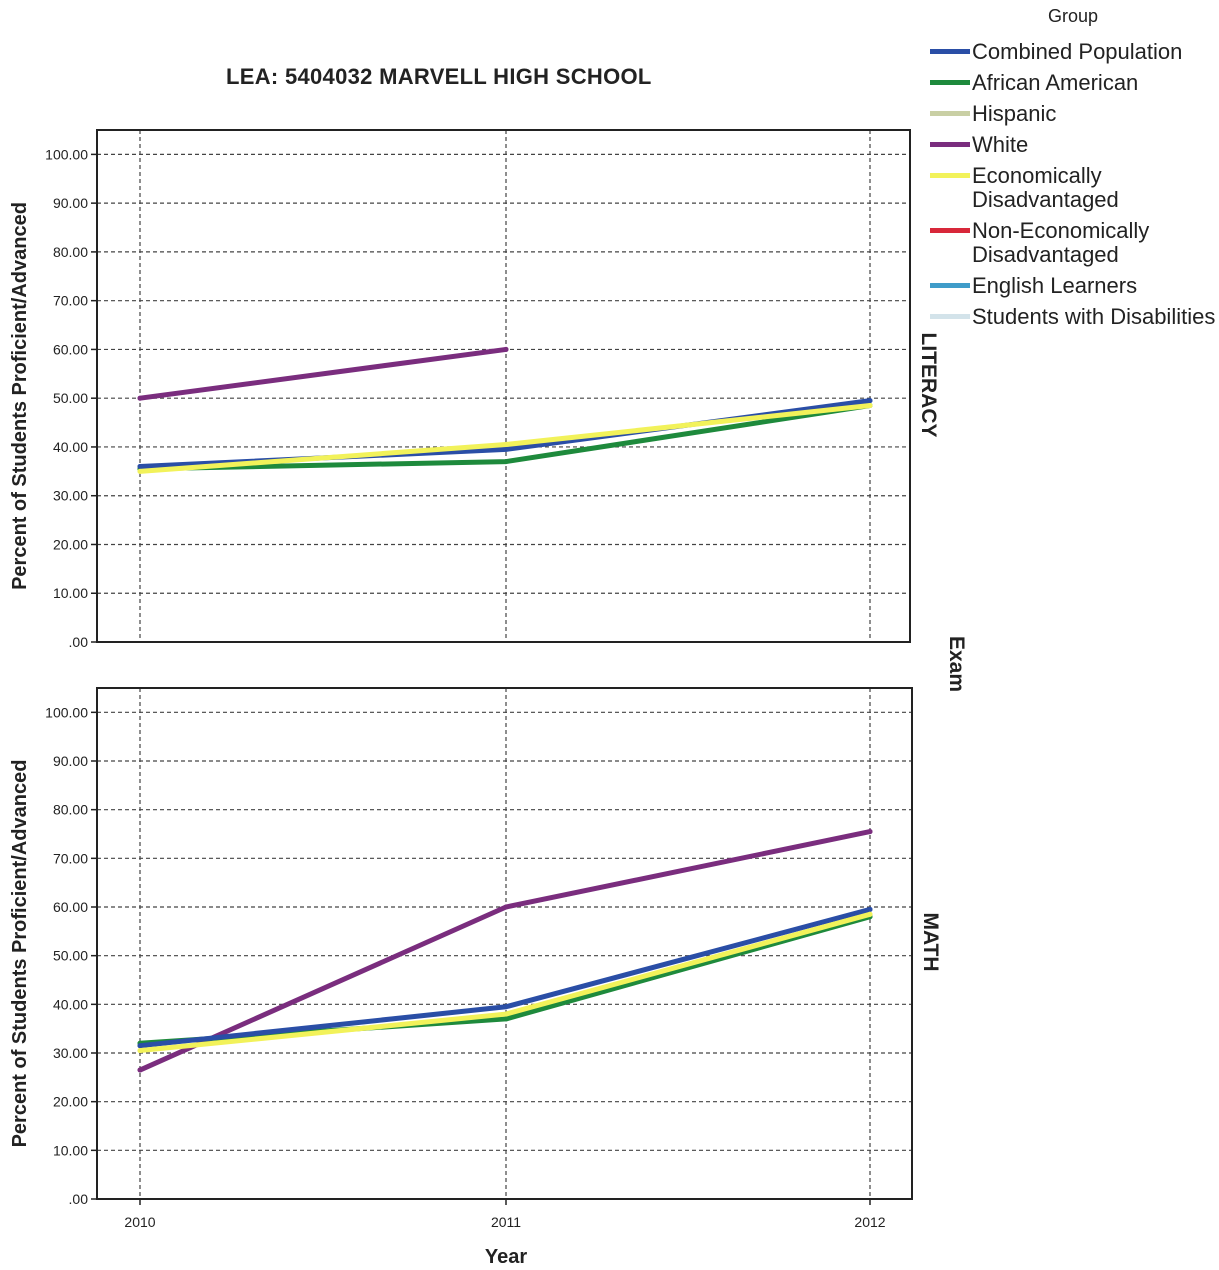  I want to click on math-data-point-african-american, so click(506, 1019).